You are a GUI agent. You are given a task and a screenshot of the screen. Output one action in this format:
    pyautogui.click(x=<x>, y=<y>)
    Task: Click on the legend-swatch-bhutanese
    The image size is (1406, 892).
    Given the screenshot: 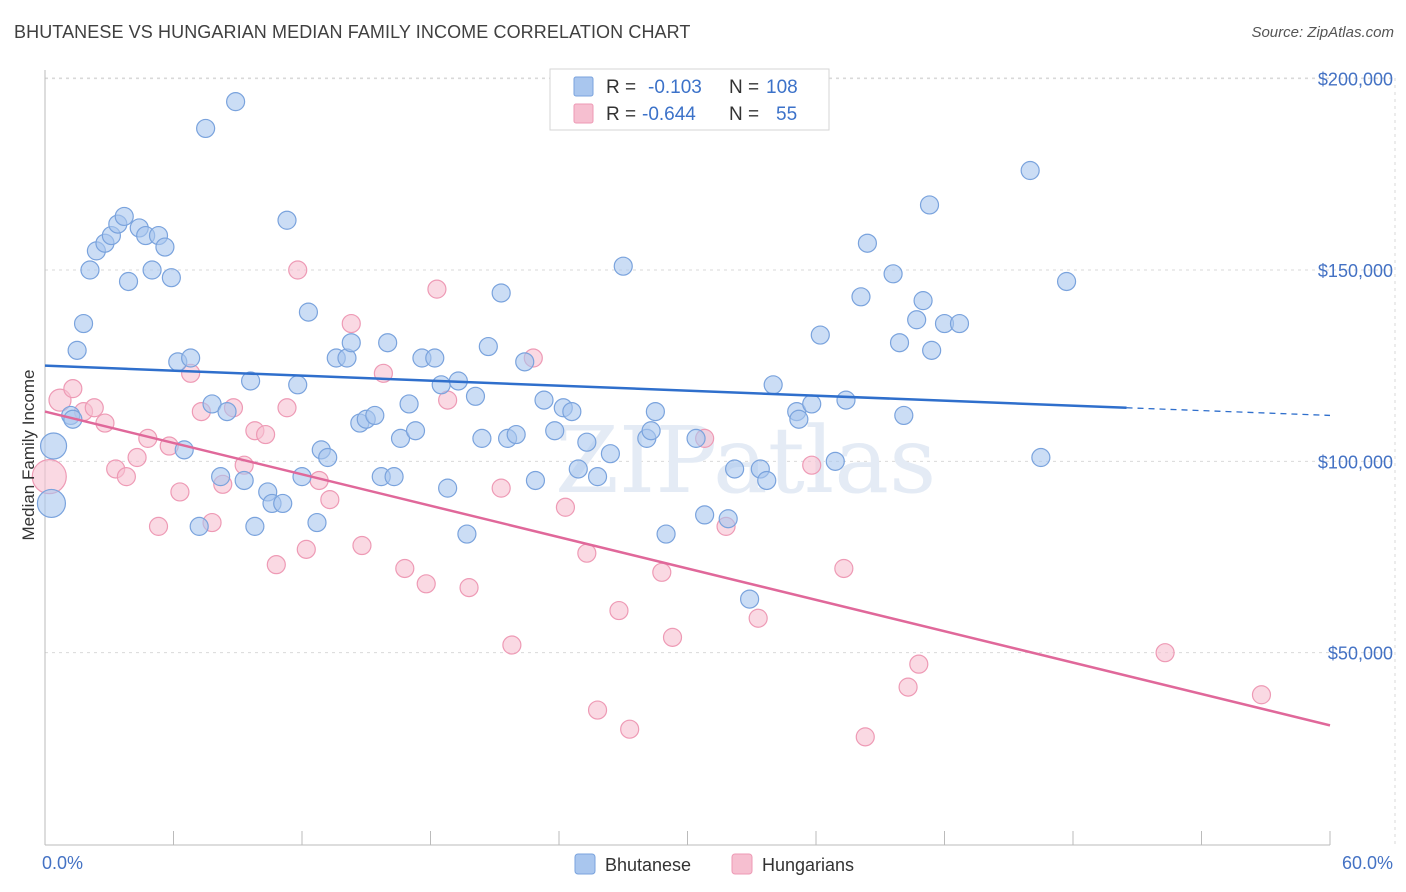 What is the action you would take?
    pyautogui.click(x=583, y=86)
    